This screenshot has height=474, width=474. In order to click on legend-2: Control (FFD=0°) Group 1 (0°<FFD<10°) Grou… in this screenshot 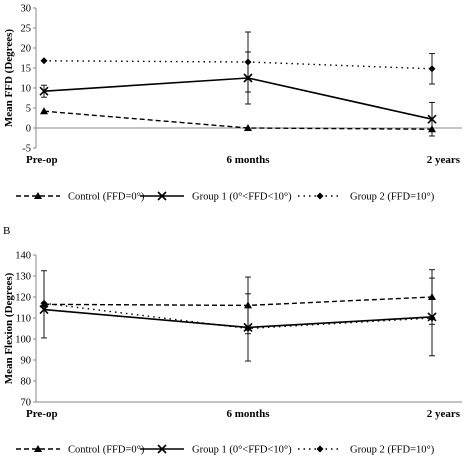, I will do `click(225, 450)`.